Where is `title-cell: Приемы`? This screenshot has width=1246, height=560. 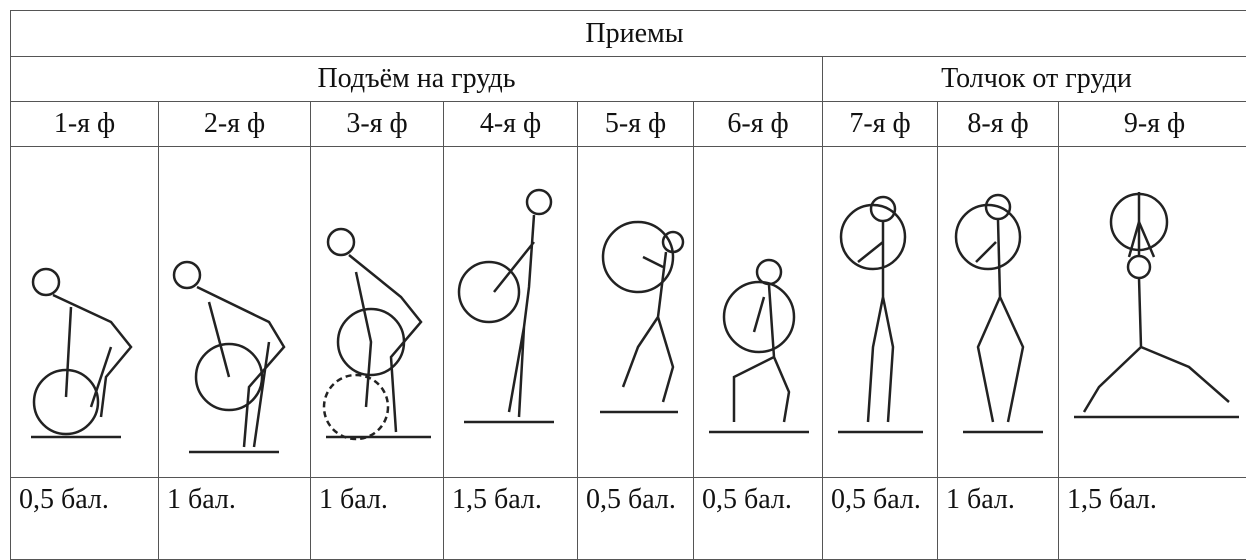 title-cell: Приемы is located at coordinates (628, 34).